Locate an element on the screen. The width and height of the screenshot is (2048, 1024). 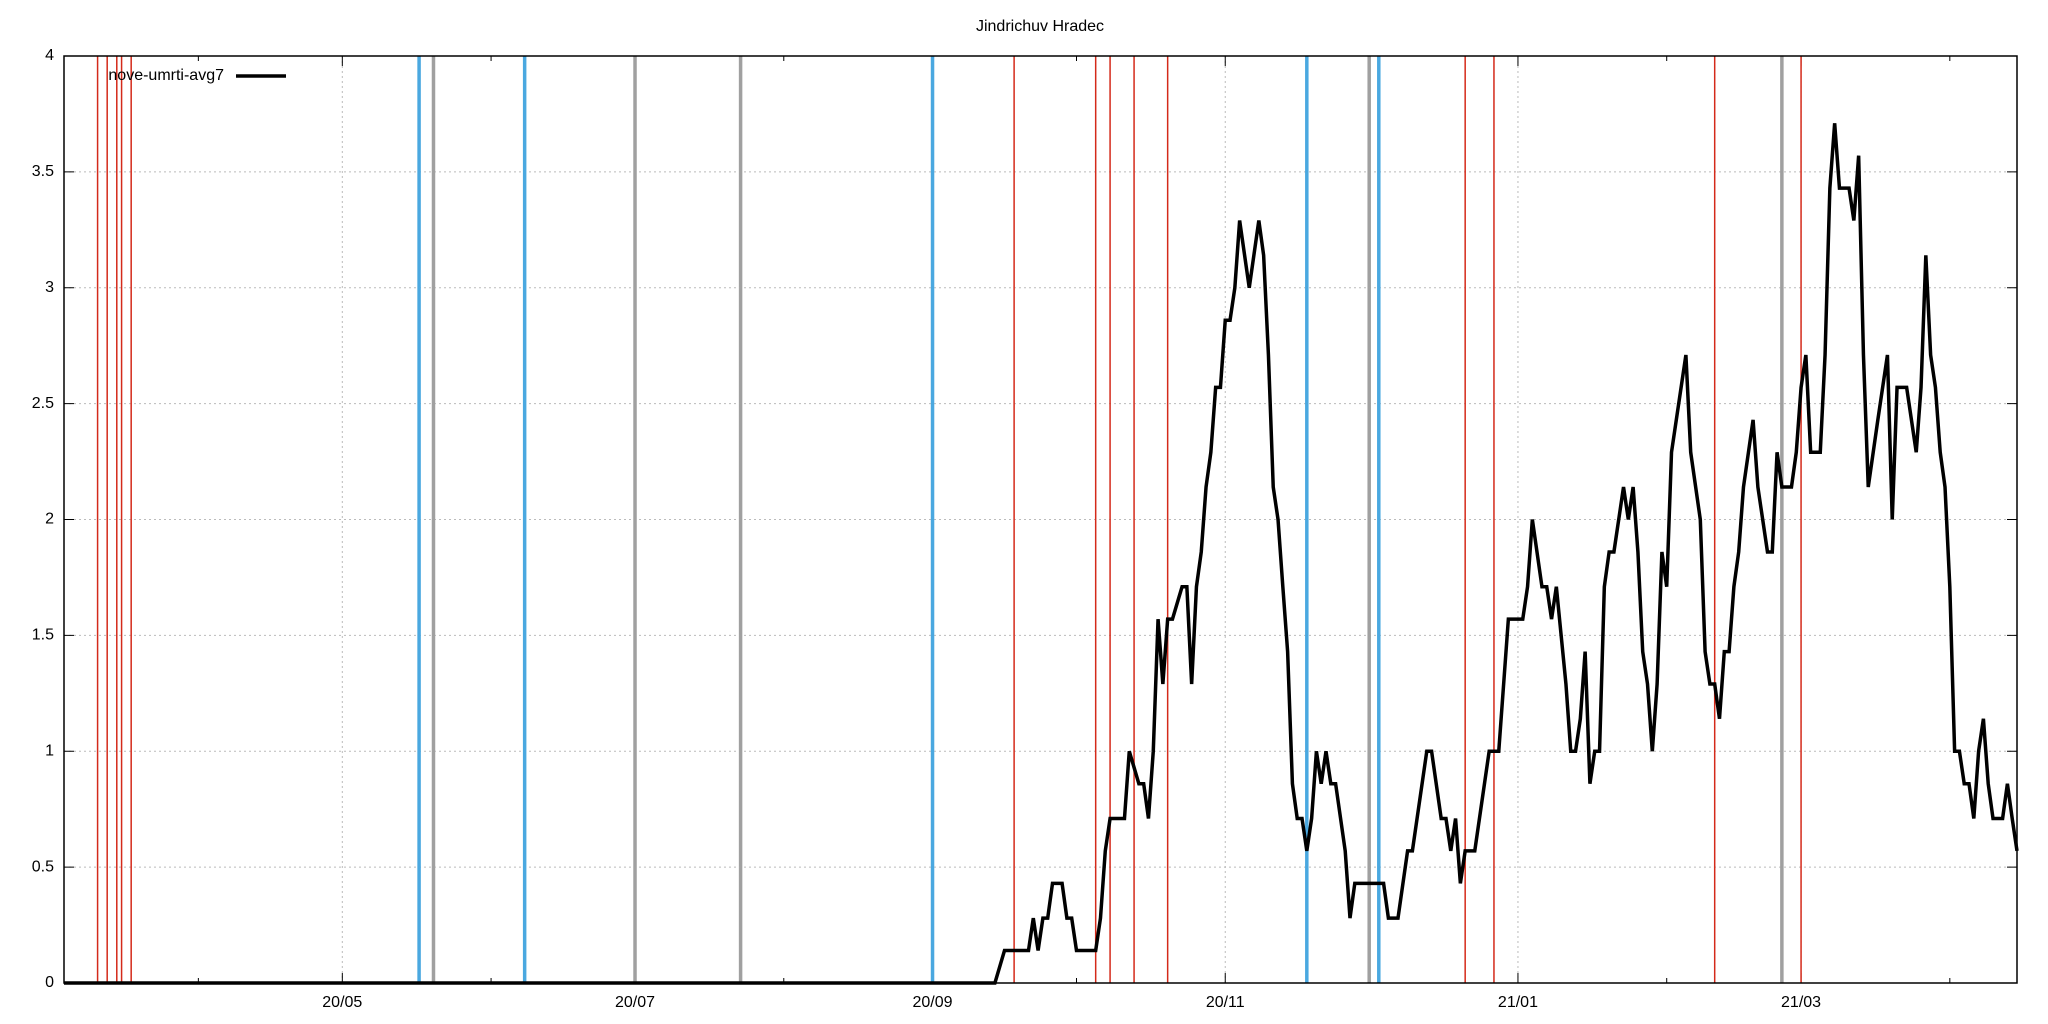
y-tick-label: 2 is located at coordinates (49, 519).